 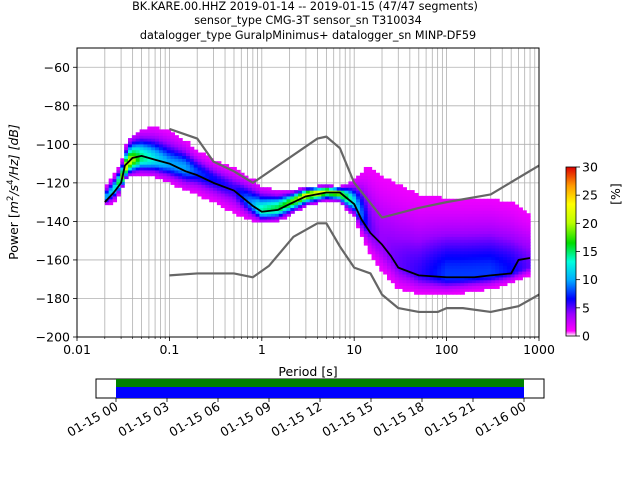 I want to click on coverage-tick-label: 01-15 03, so click(x=143, y=419).